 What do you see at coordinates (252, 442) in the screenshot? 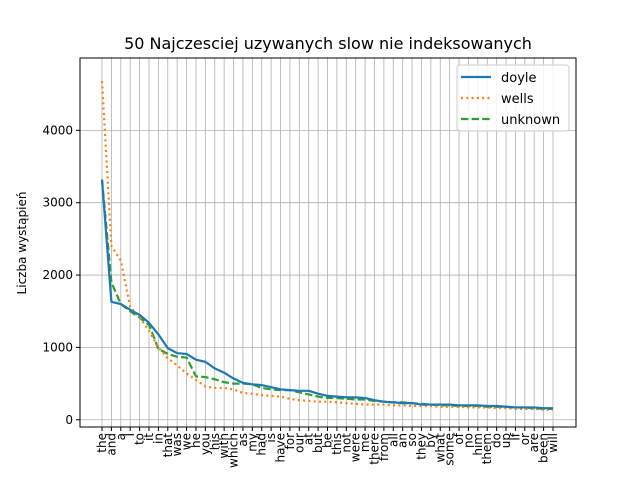
I see `x-tick-label: my` at bounding box center [252, 442].